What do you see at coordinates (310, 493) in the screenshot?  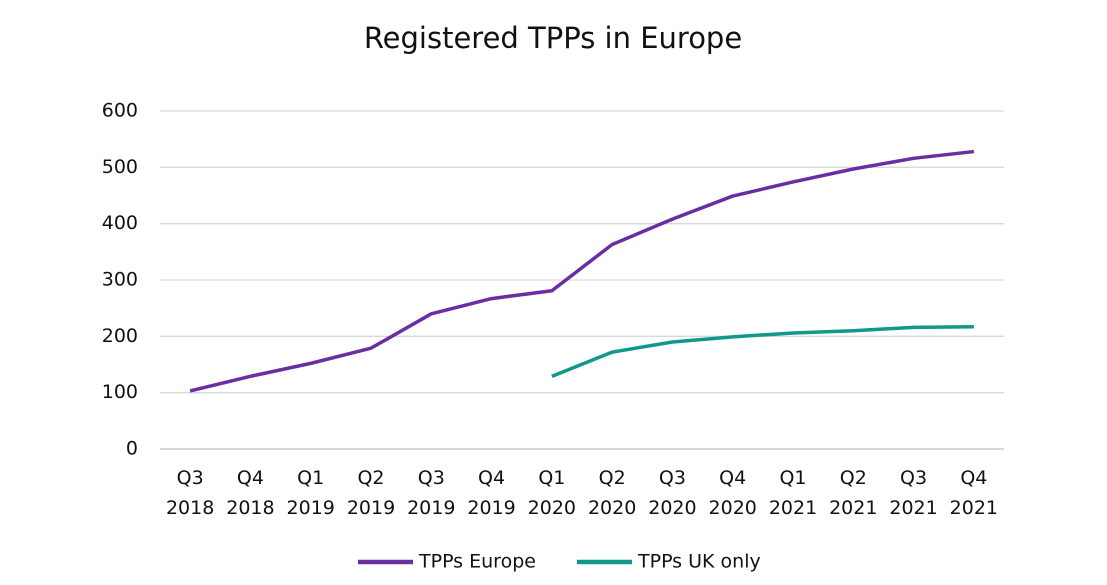 I see `x-tick-label: Q1 2019` at bounding box center [310, 493].